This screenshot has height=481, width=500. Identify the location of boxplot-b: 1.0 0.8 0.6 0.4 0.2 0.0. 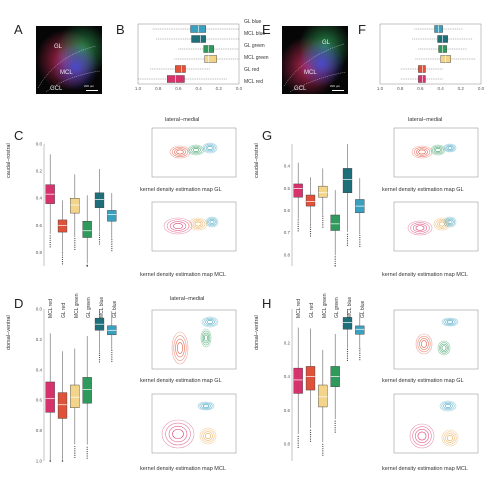
(189, 57).